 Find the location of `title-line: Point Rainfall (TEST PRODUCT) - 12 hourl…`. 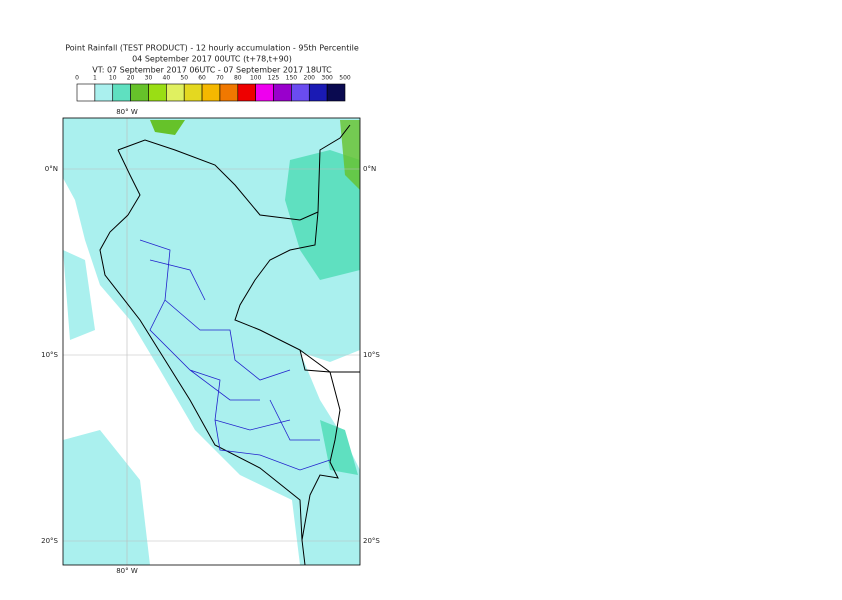

title-line: Point Rainfall (TEST PRODUCT) - 12 hourl… is located at coordinates (212, 48).